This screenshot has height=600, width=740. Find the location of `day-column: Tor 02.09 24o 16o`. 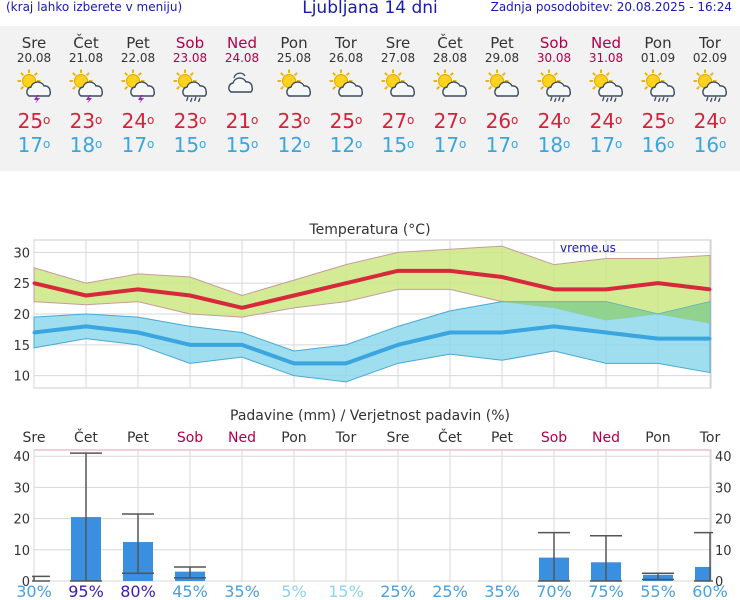

day-column: Tor 02.09 24o 16o is located at coordinates (710, 92).